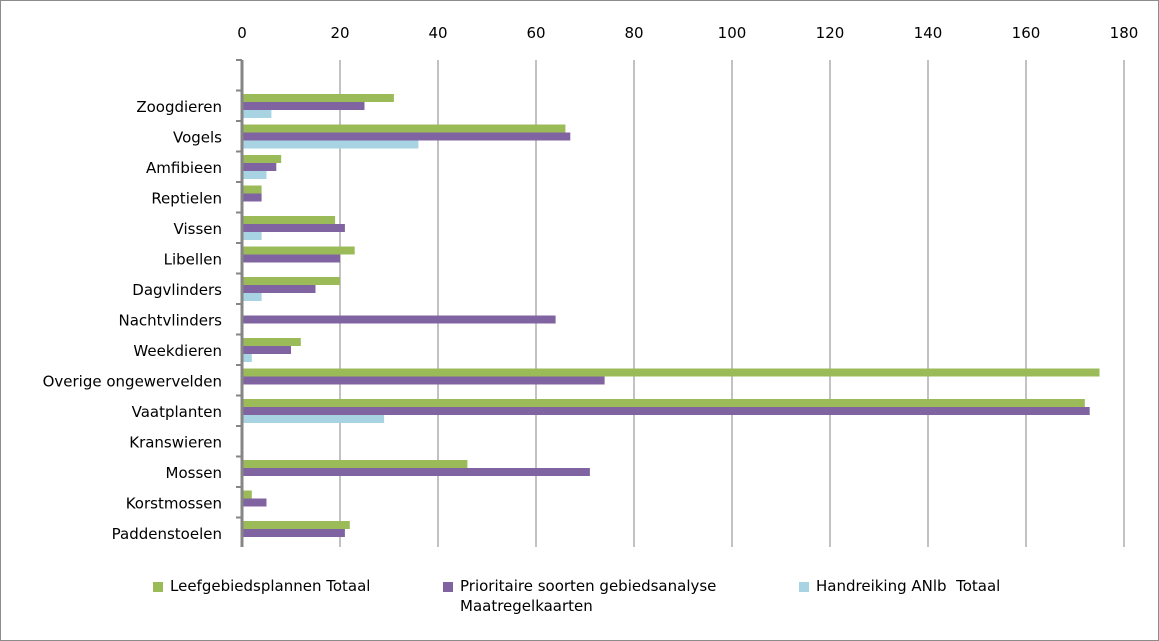  What do you see at coordinates (535, 33) in the screenshot?
I see `x-tick-label: 60` at bounding box center [535, 33].